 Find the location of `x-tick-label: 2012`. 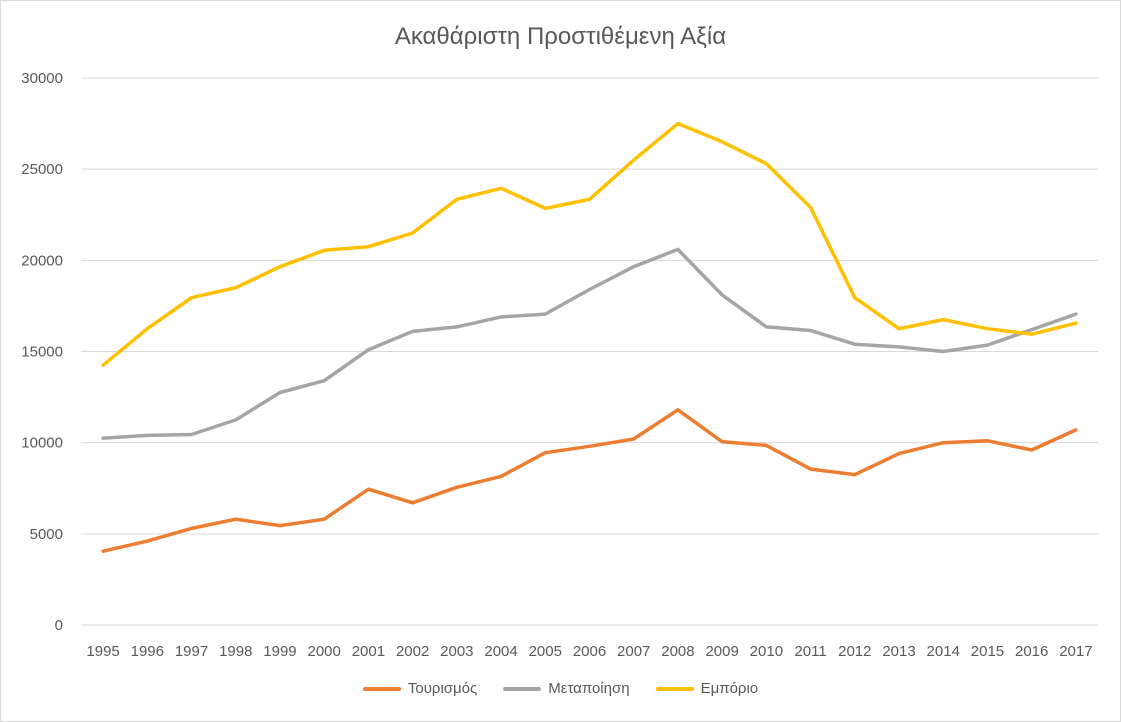

x-tick-label: 2012 is located at coordinates (854, 651).